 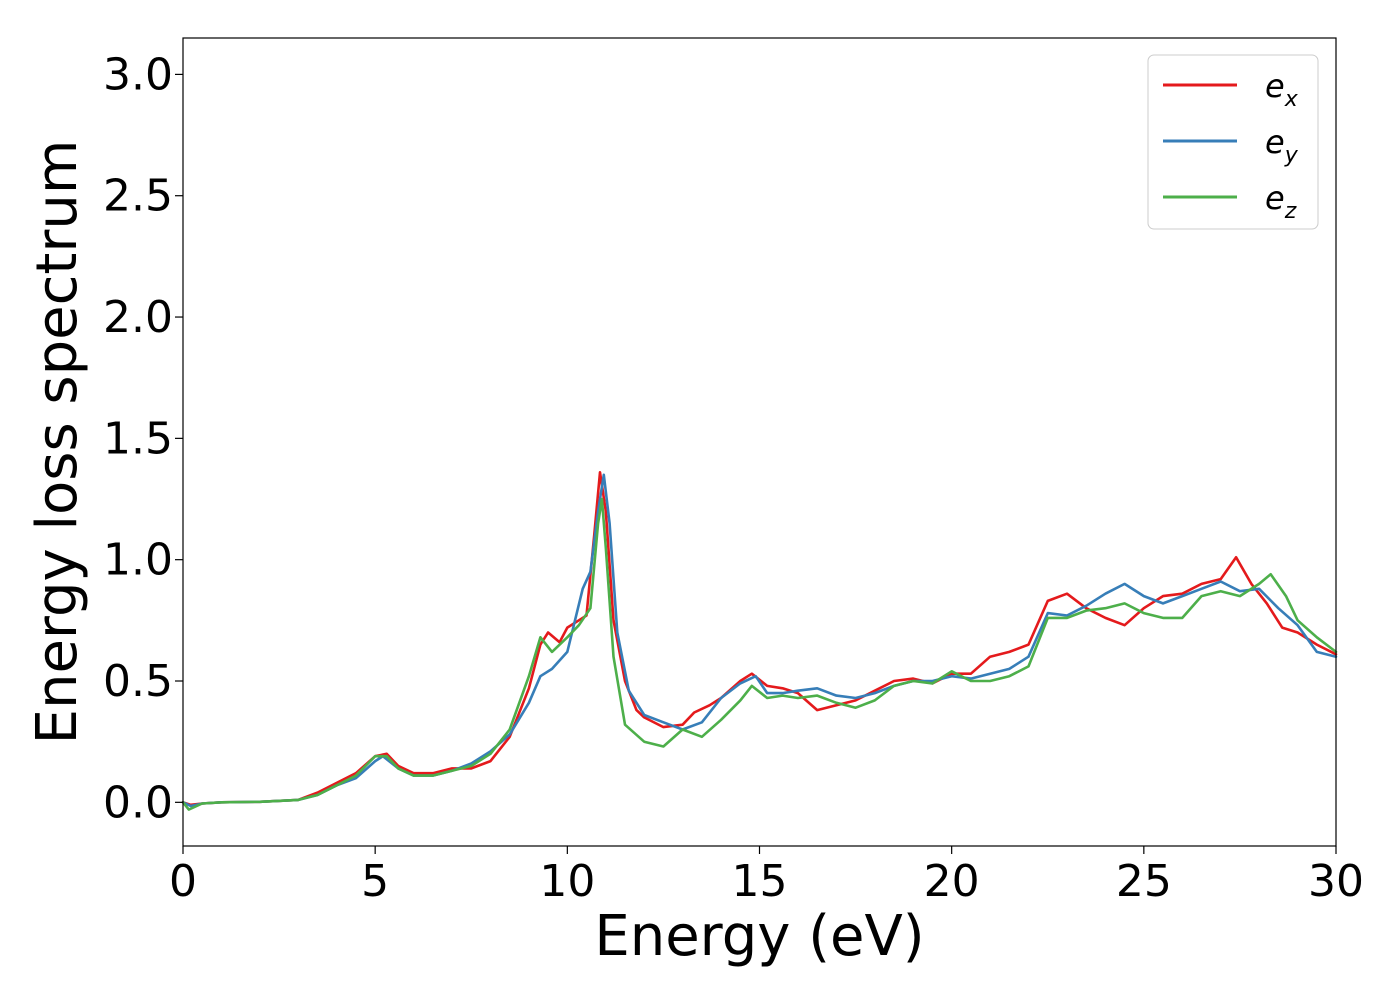 I want to click on y-tick-label: 3.0, so click(x=138, y=74).